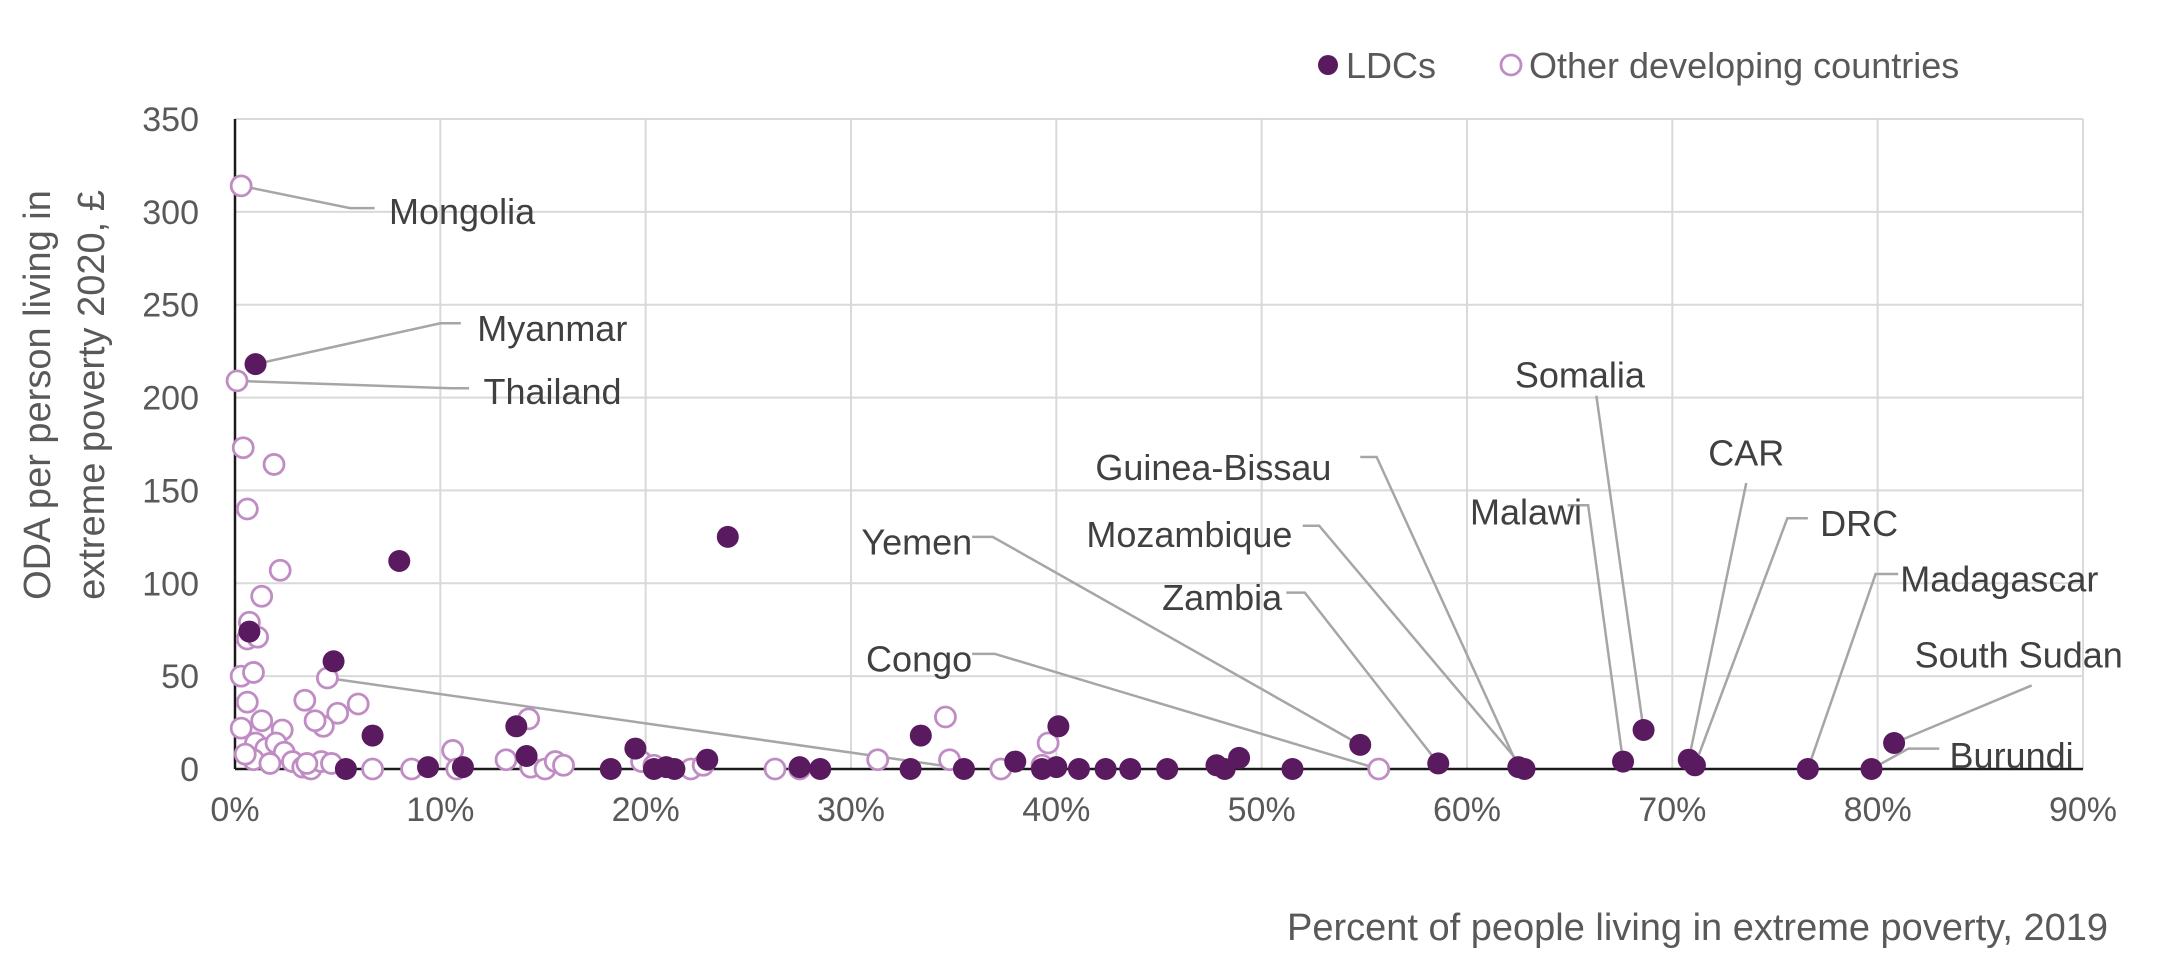  What do you see at coordinates (462, 211) in the screenshot?
I see `annotation-label: Mongolia` at bounding box center [462, 211].